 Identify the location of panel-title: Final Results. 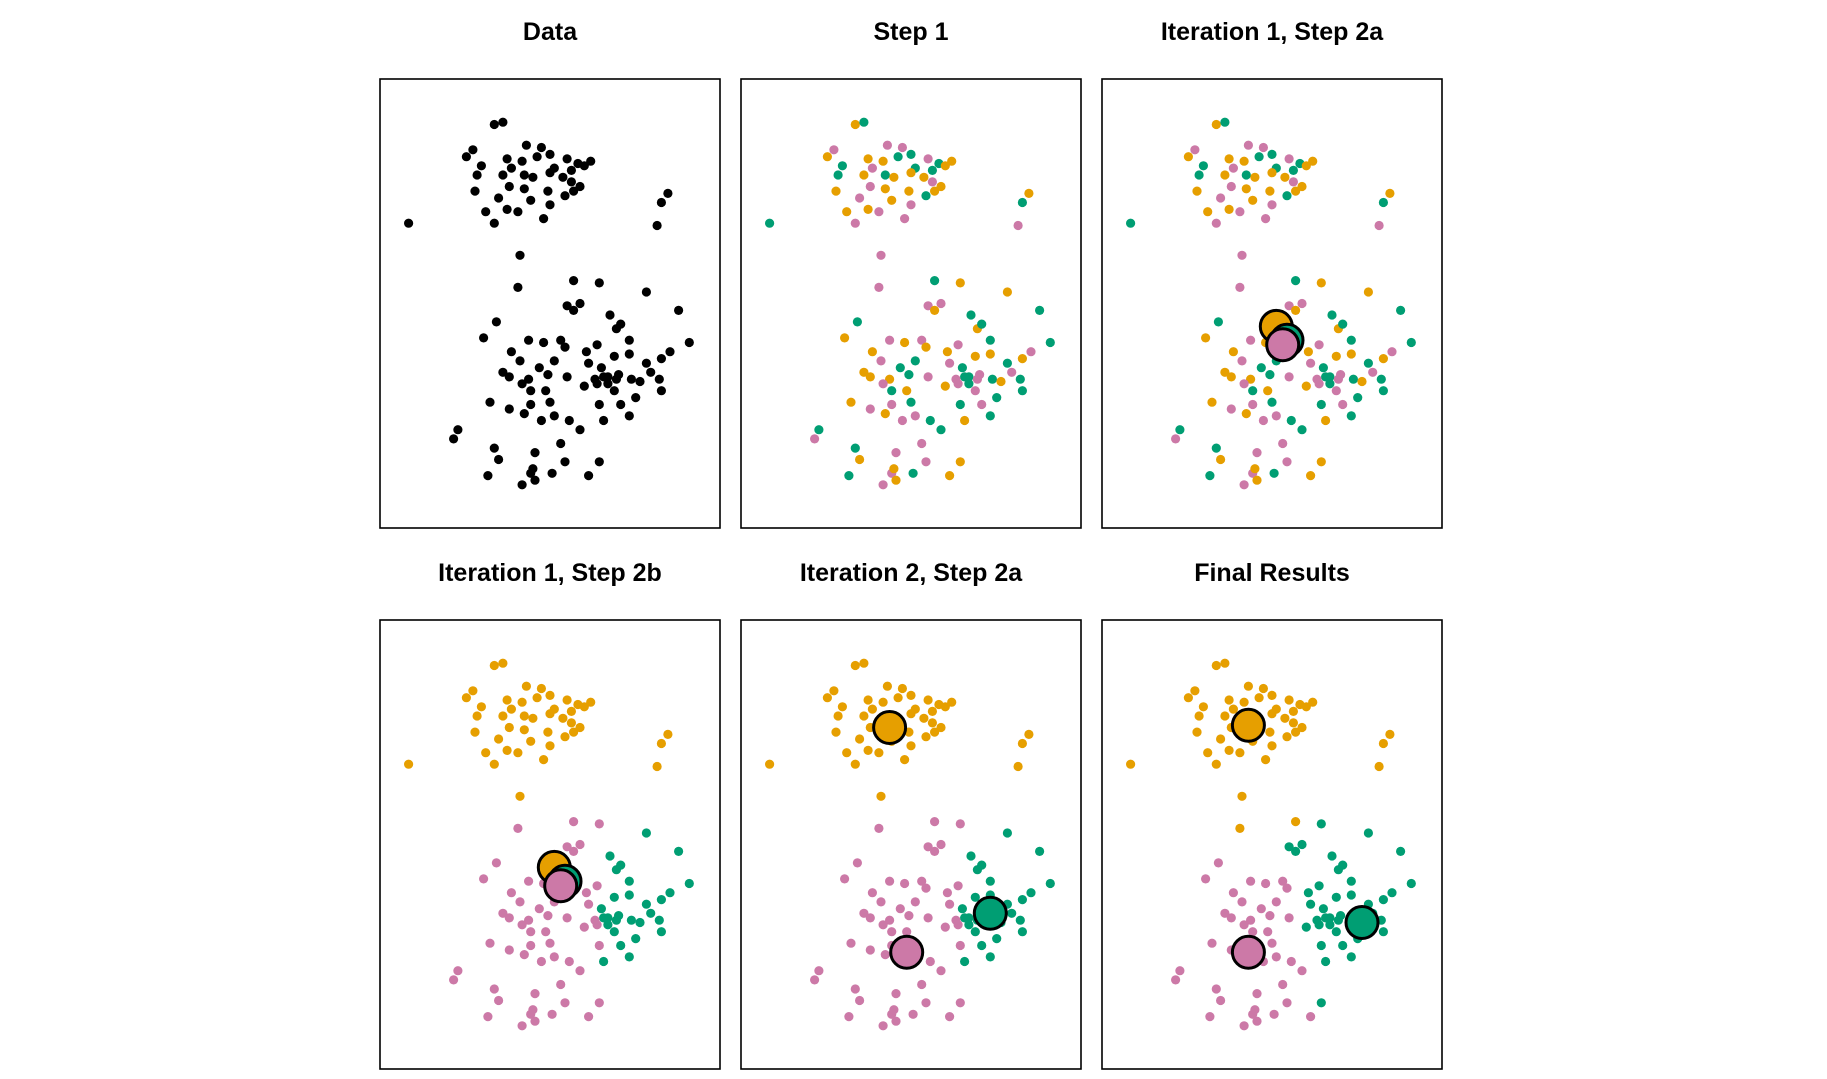
(1272, 573).